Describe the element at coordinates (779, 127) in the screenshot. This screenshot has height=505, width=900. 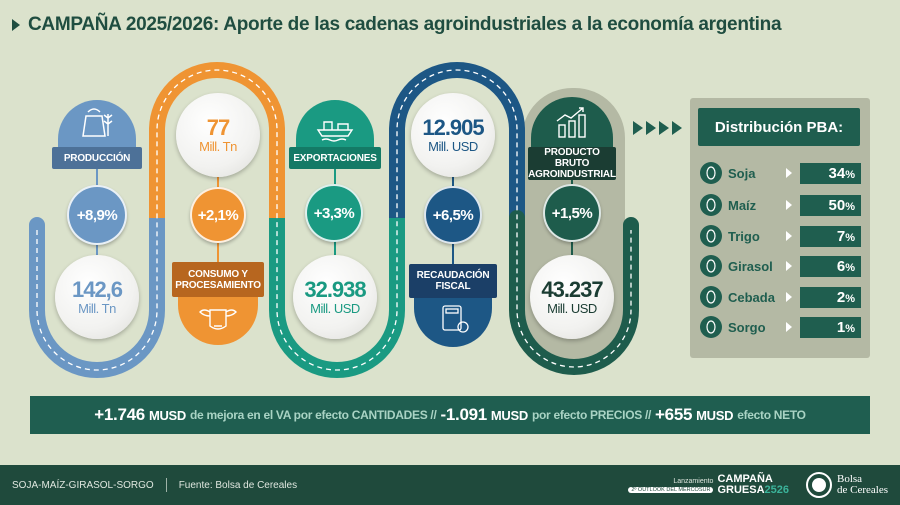
I see `distribution-title: Distribución PBA:` at that location.